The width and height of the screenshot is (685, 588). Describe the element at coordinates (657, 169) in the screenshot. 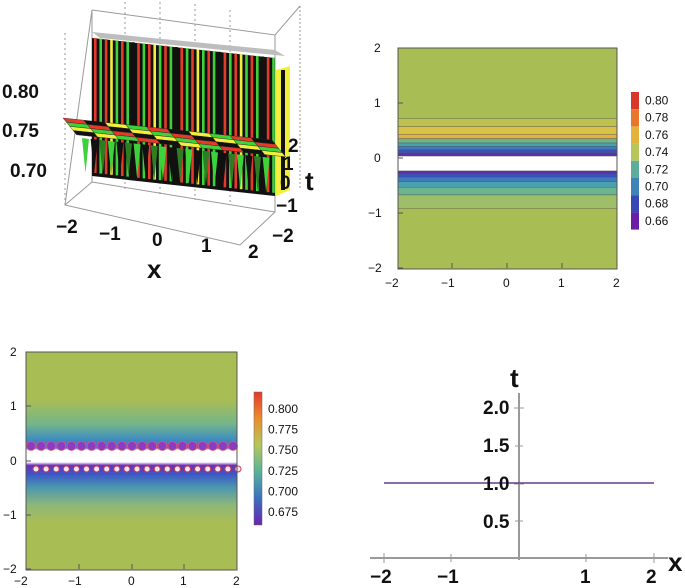

I see `legend-label: 0.72` at that location.